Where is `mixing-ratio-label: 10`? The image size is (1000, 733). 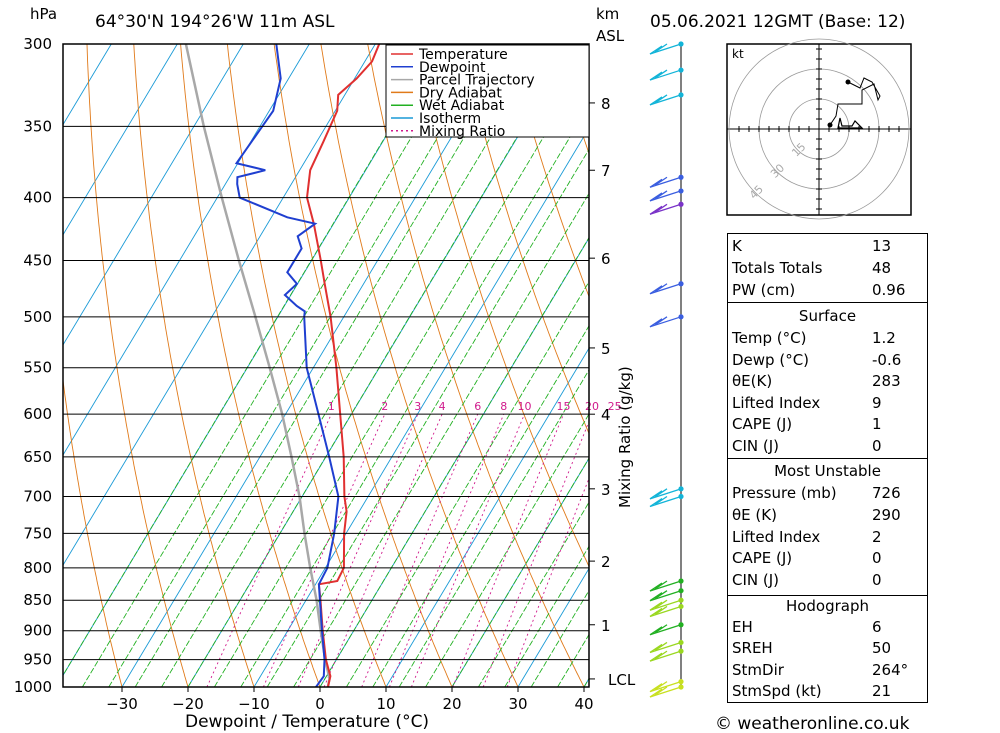
mixing-ratio-label: 10 is located at coordinates (525, 406).